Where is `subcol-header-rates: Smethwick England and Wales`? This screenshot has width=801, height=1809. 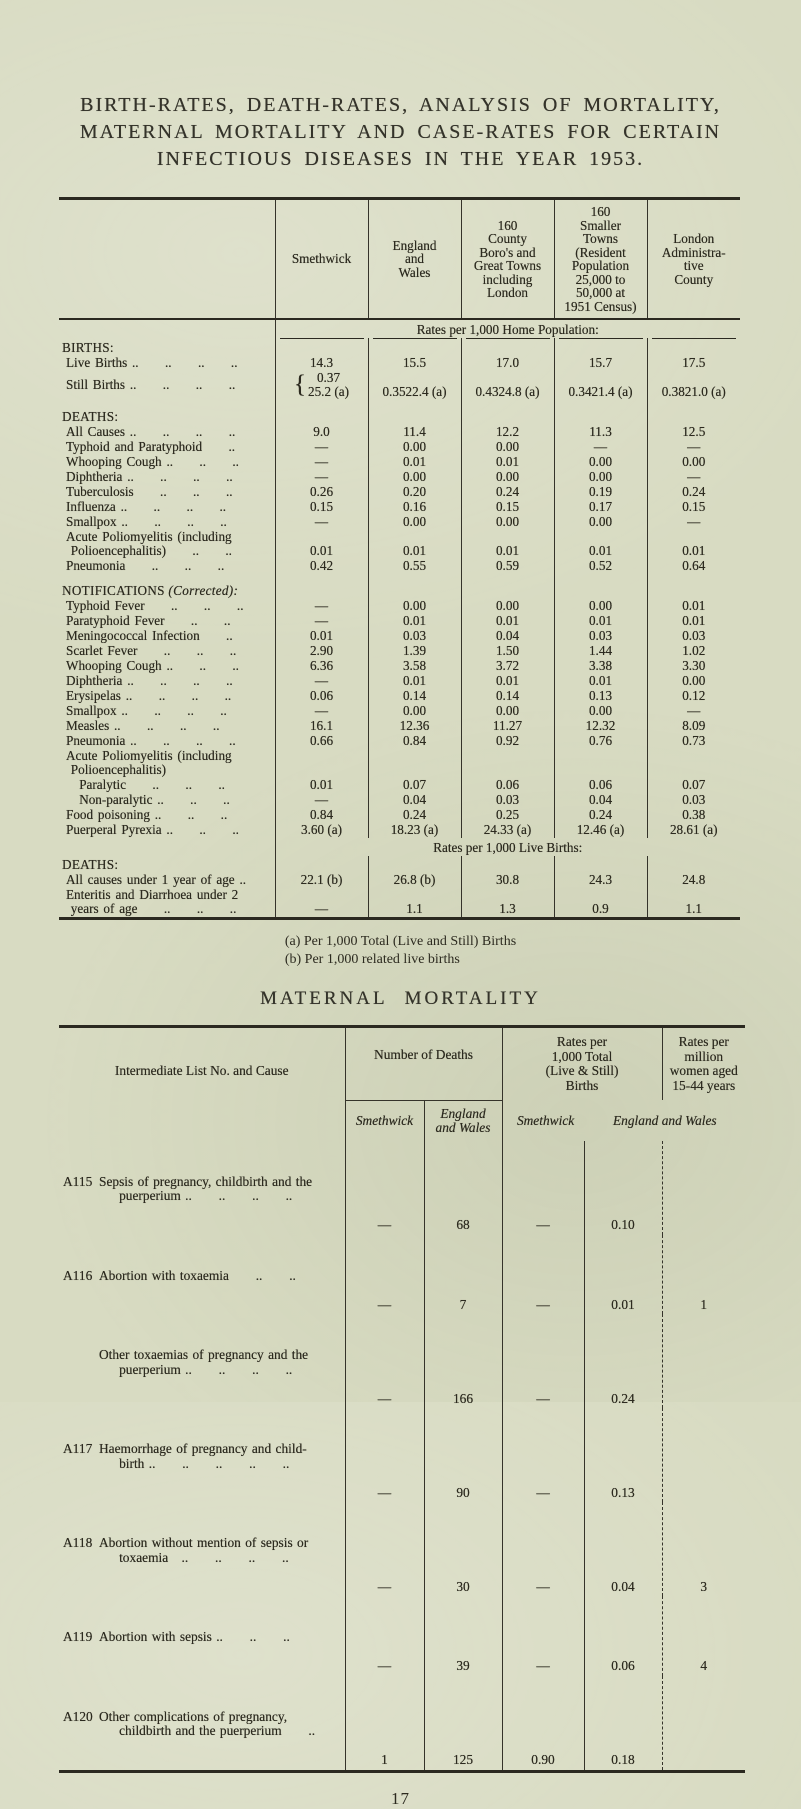 subcol-header-rates: Smethwick England and Wales is located at coordinates (623, 1120).